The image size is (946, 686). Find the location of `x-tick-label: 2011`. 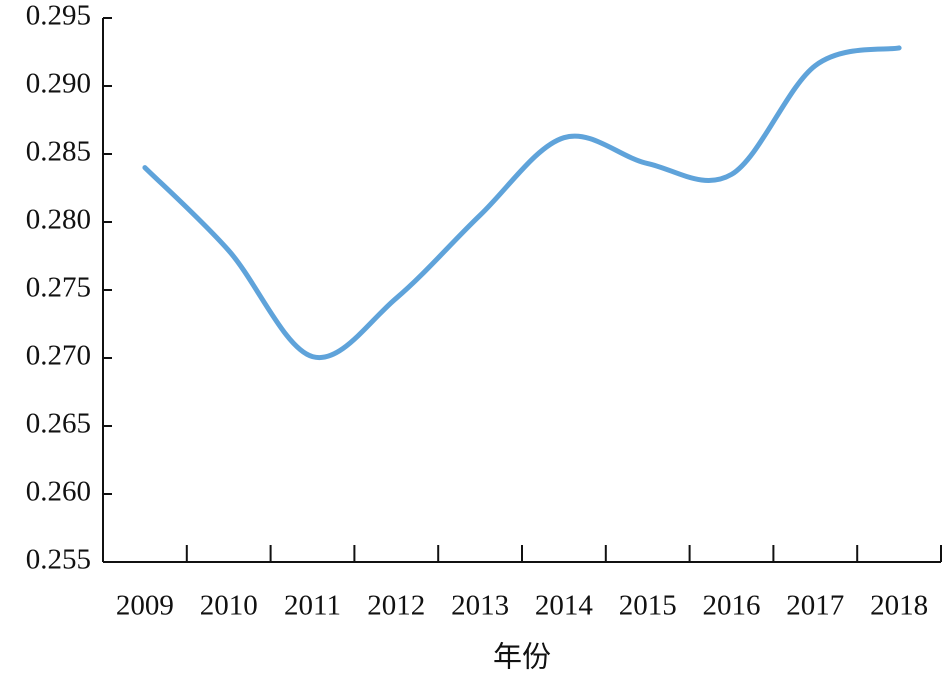

x-tick-label: 2011 is located at coordinates (312, 606).